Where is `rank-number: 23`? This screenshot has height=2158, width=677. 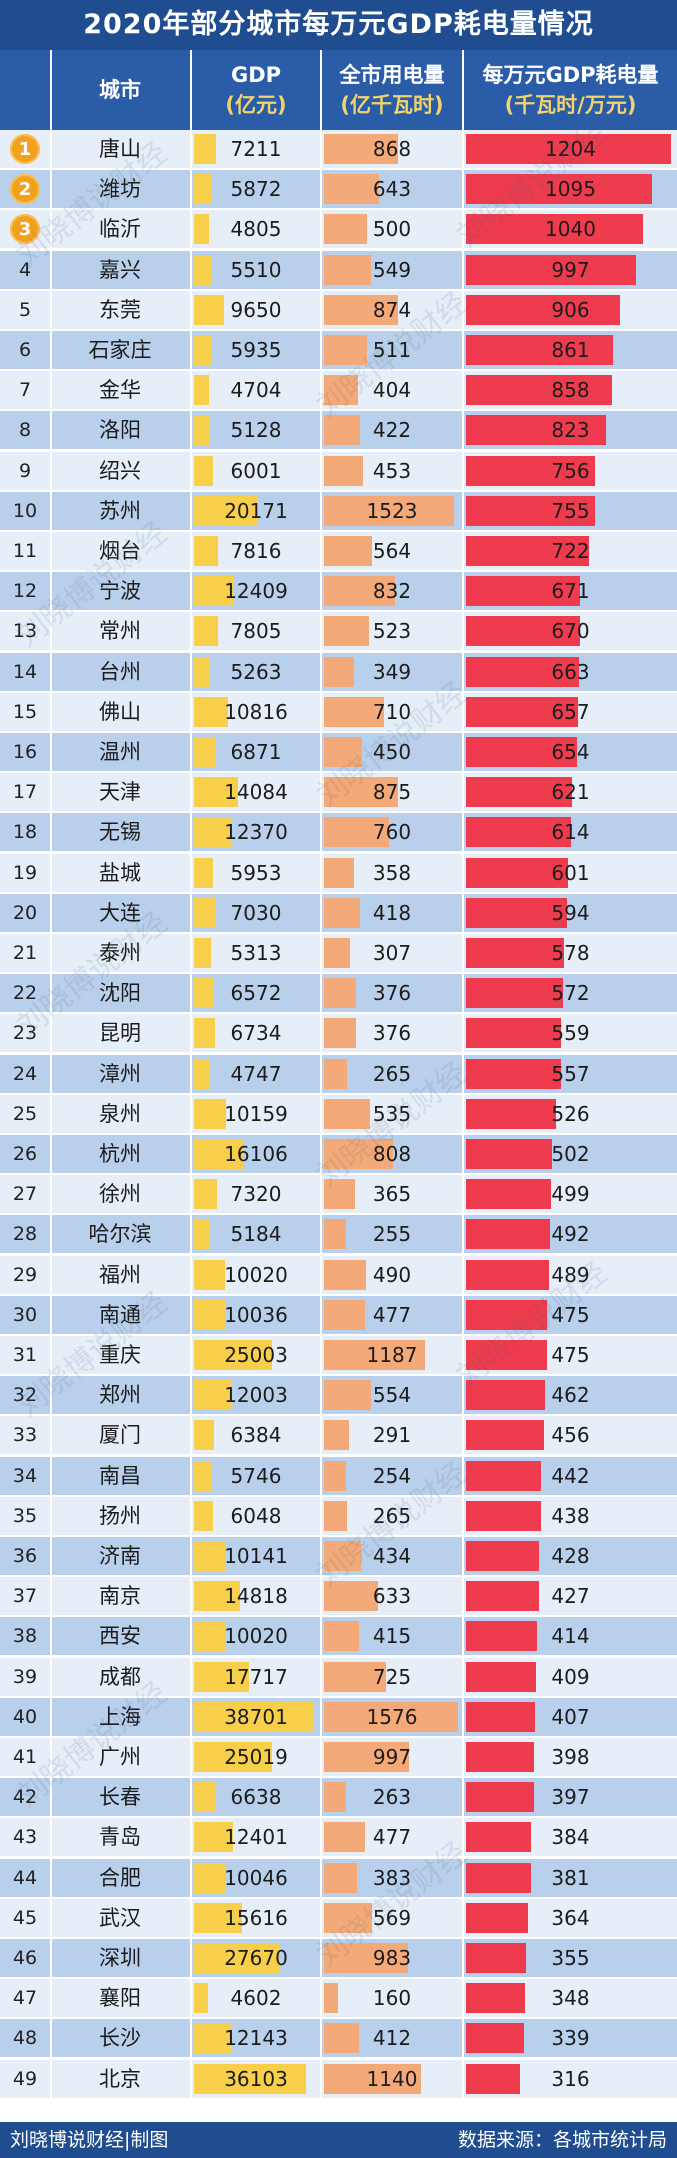
rank-number: 23 is located at coordinates (25, 1033).